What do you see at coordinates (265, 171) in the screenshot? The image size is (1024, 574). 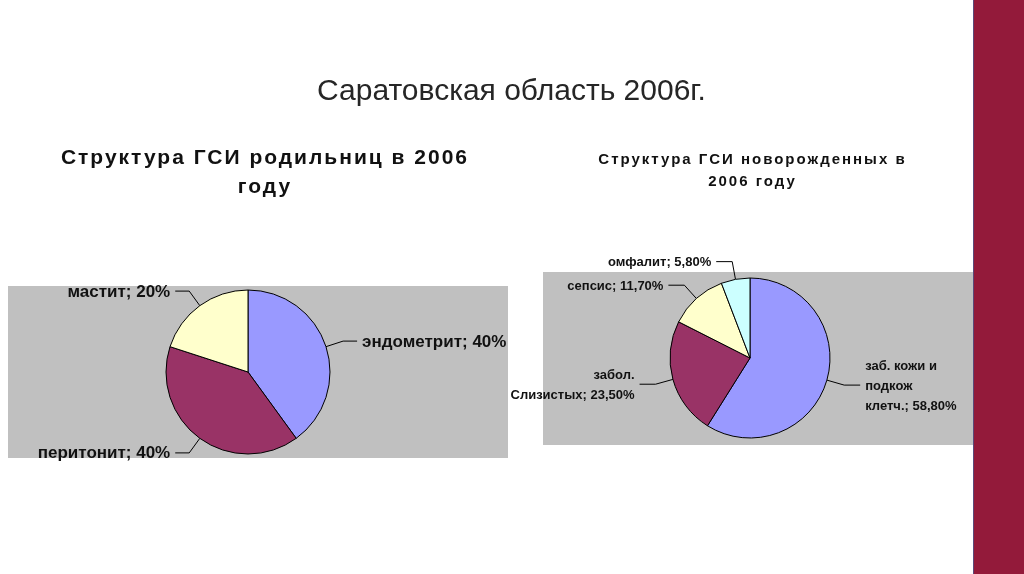 I see `chart-title: Структура ГСИ родильниц в 2006 году` at bounding box center [265, 171].